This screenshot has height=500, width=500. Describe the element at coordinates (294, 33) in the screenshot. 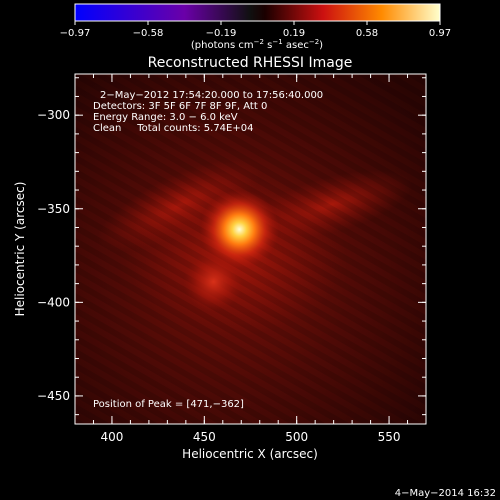

I see `colorbar-tick-label: 0.19` at that location.